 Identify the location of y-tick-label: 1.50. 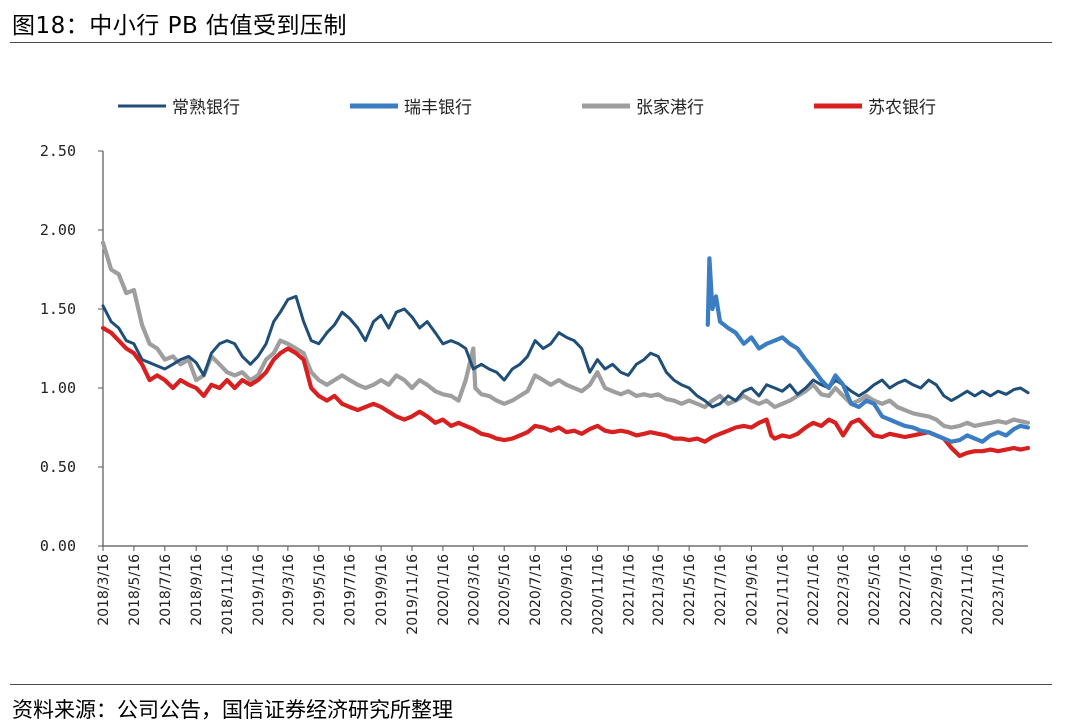
(58, 309).